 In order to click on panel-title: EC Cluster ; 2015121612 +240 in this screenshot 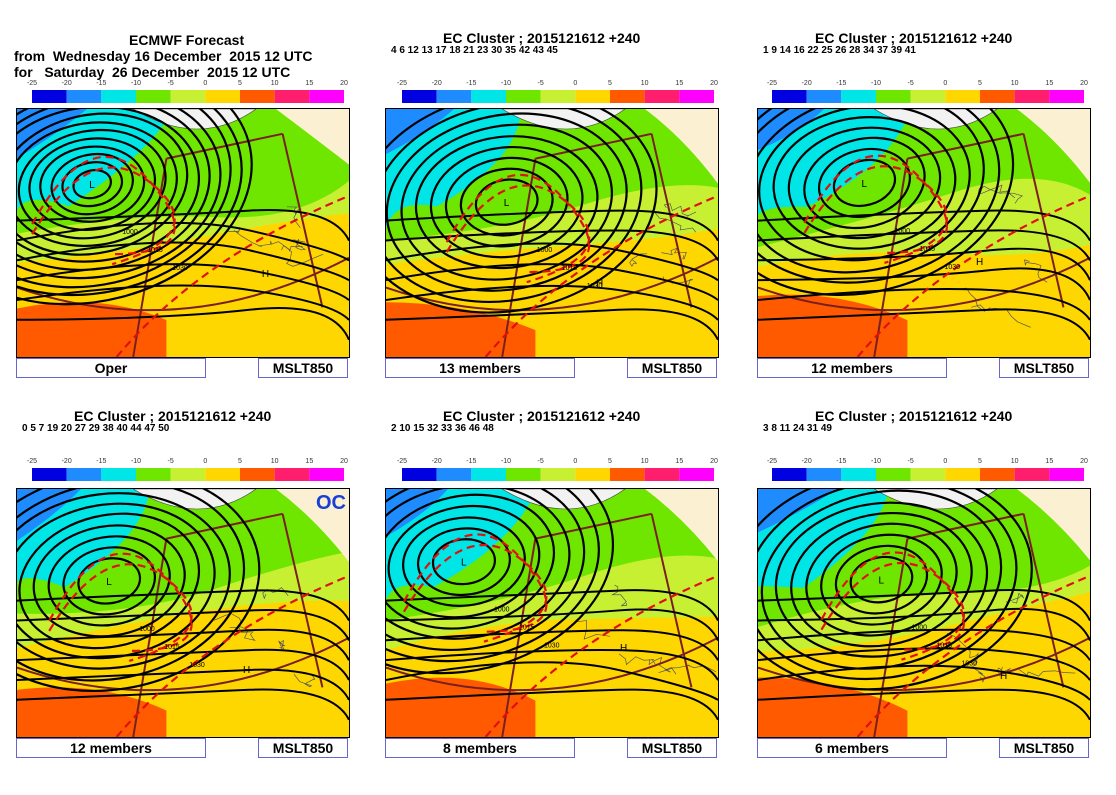, I will do `click(914, 416)`.